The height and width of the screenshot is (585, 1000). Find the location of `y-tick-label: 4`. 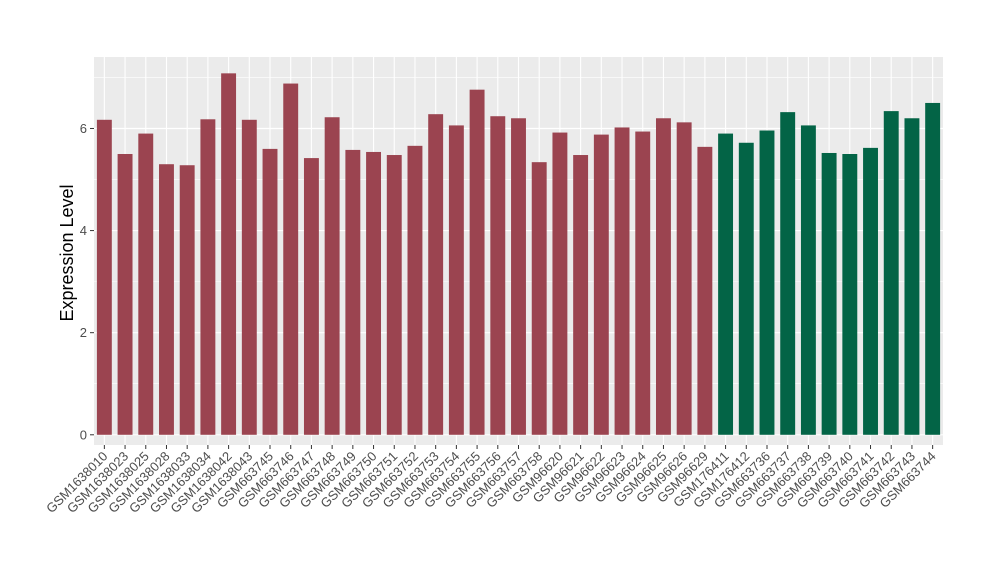

y-tick-label: 4 is located at coordinates (83, 230).